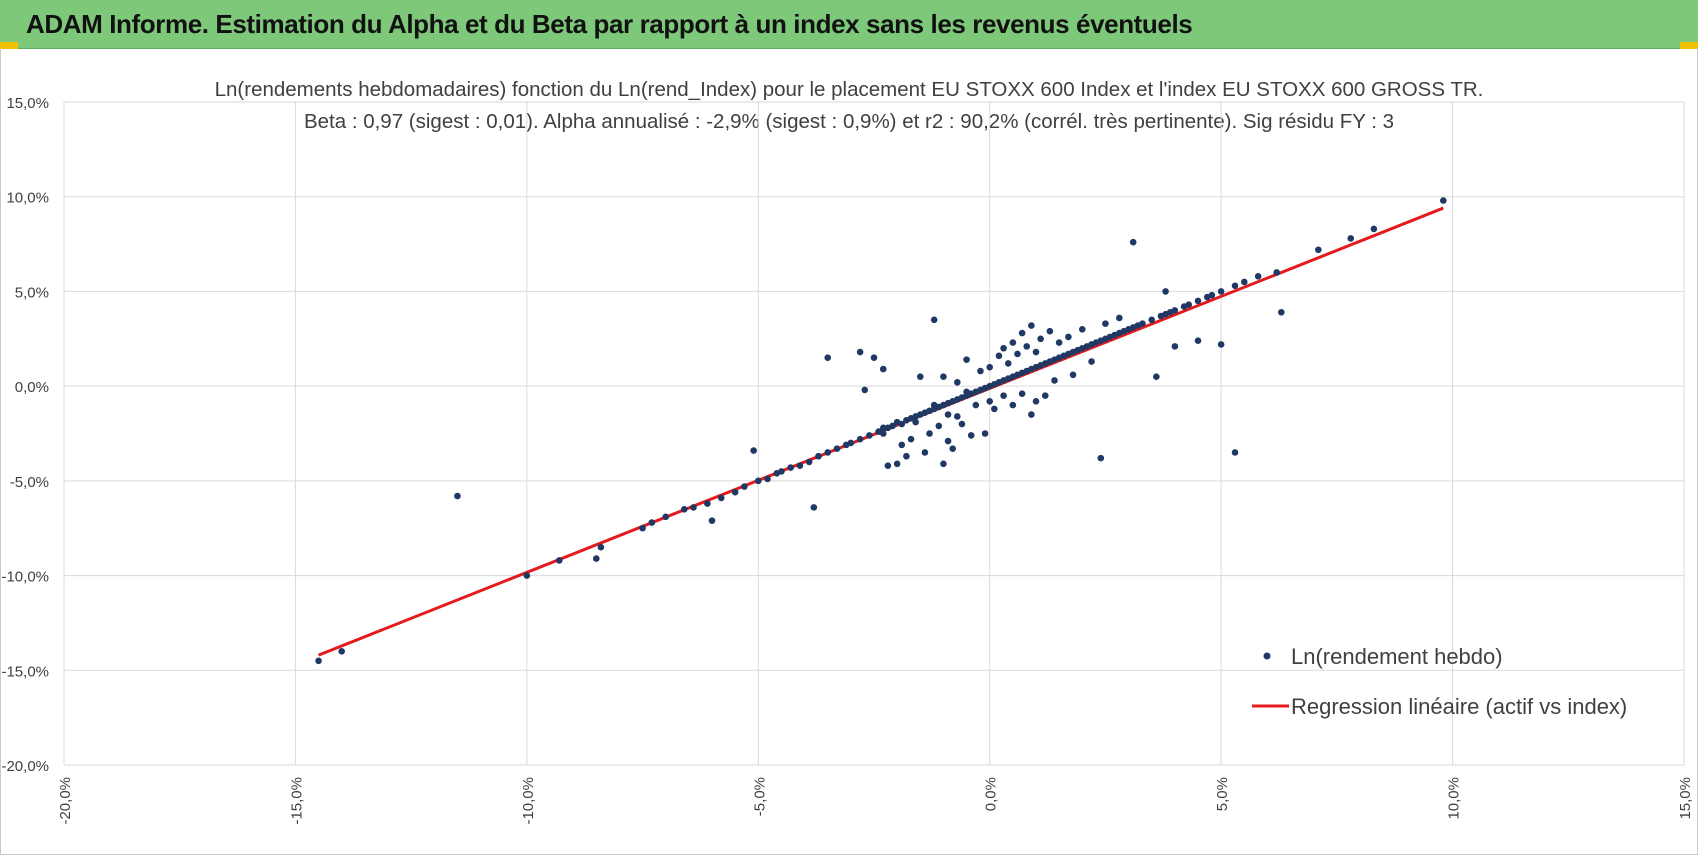 The image size is (1698, 856). Describe the element at coordinates (991, 794) in the screenshot. I see `x-tick-label: 0,0%` at that location.